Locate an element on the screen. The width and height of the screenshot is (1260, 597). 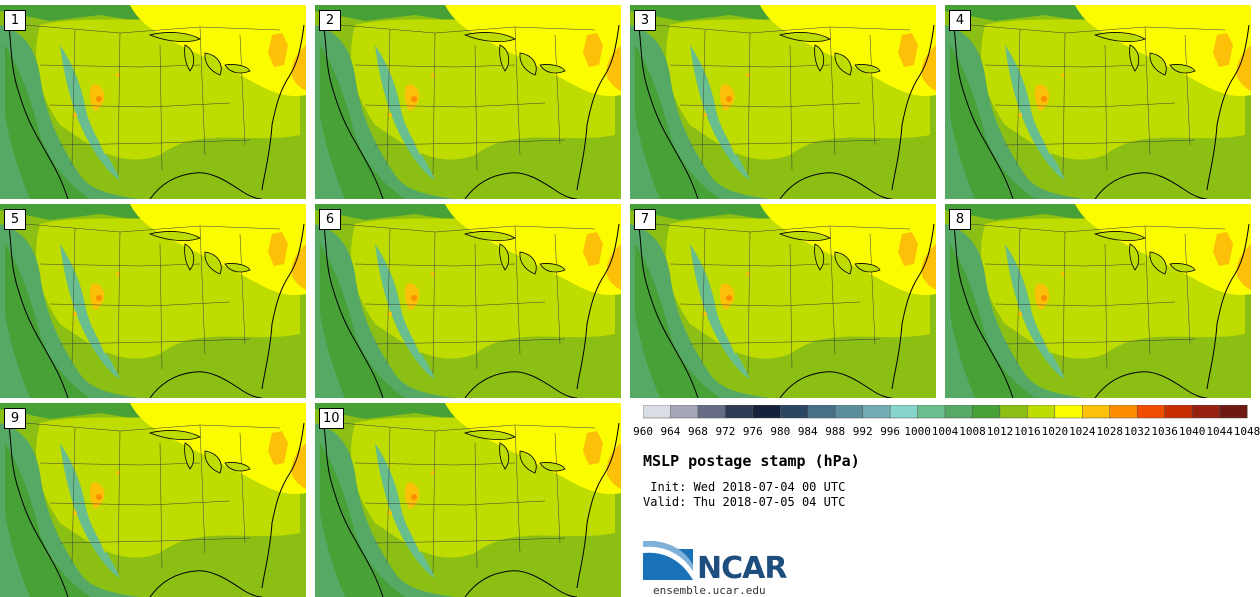
colorbar-tick-label: 1020 is located at coordinates (1055, 431).